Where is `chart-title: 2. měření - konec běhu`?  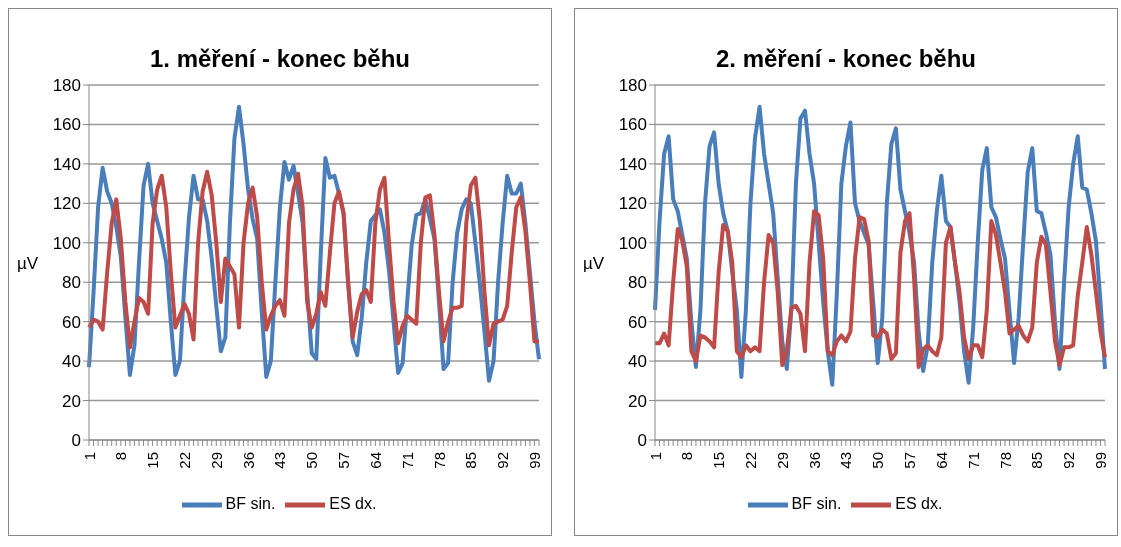
chart-title: 2. měření - konec běhu is located at coordinates (846, 59).